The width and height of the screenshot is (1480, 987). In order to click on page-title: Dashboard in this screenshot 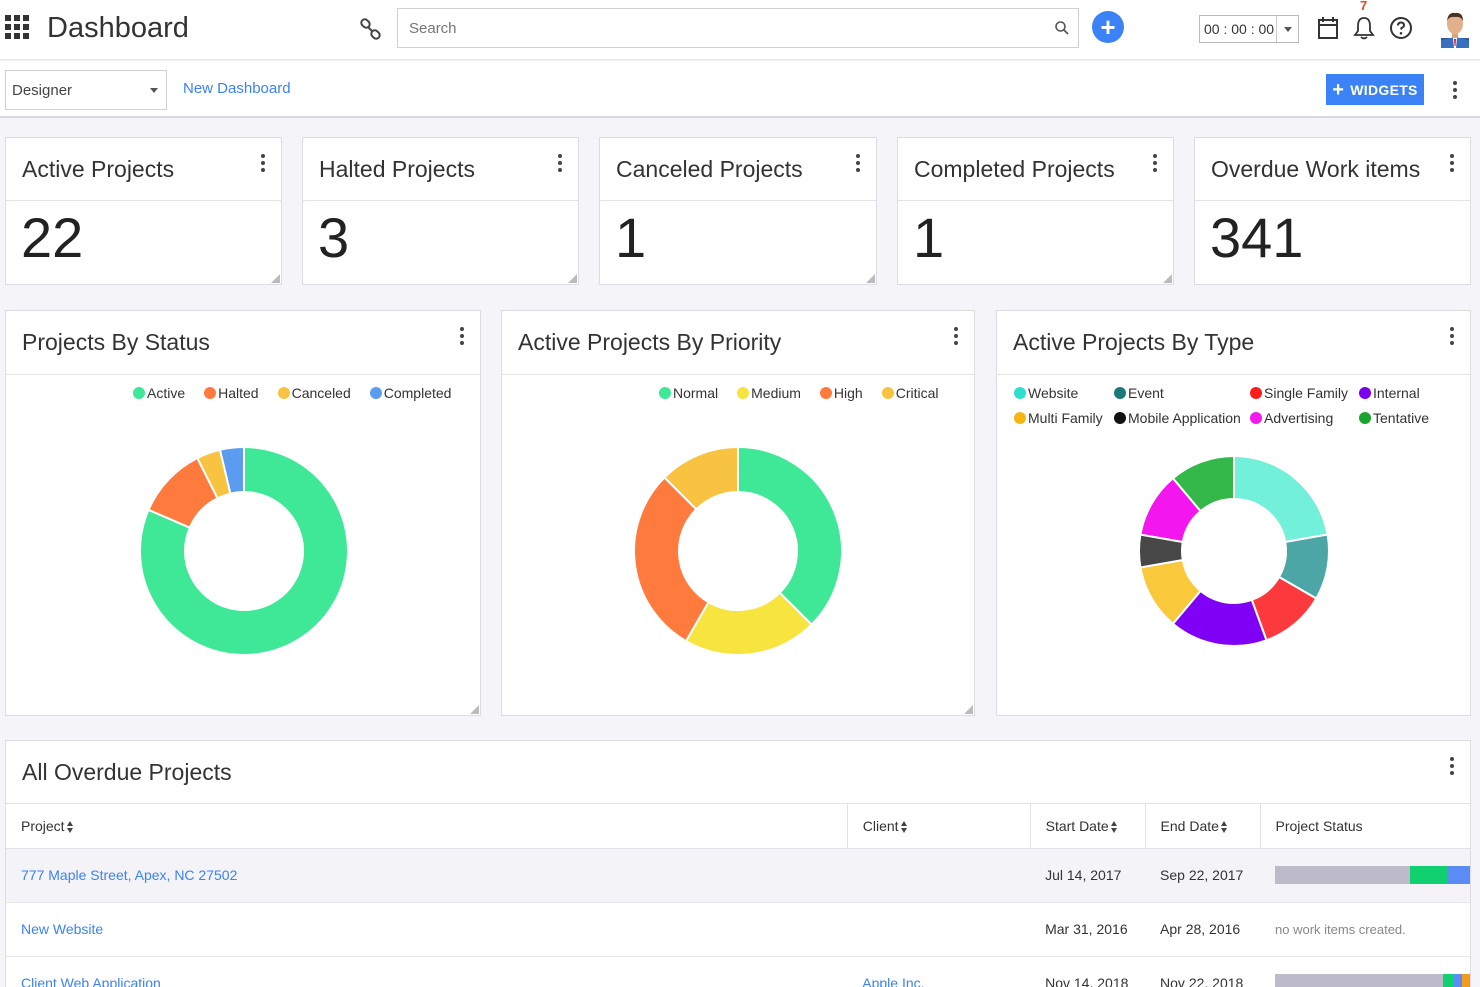, I will do `click(118, 28)`.